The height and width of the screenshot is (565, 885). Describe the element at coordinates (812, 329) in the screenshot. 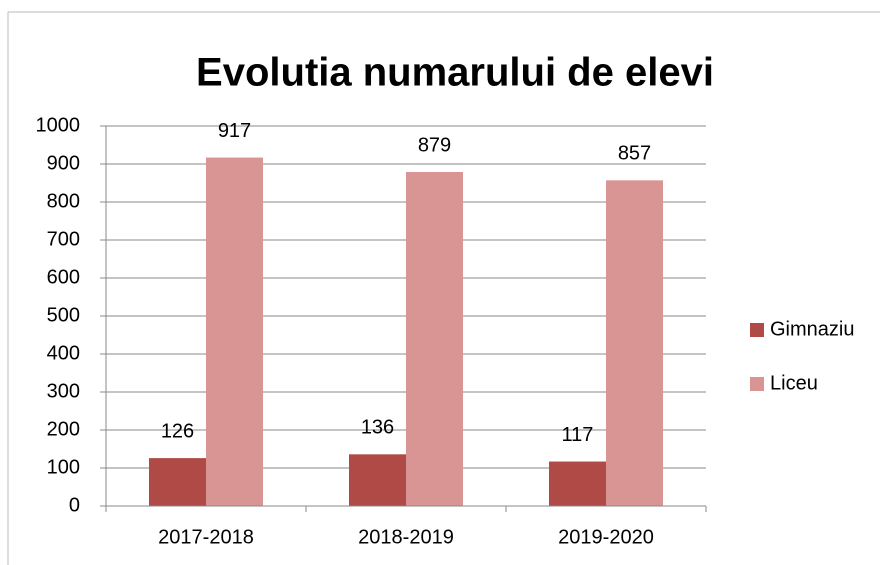

I see `legend-label: Gimnaziu` at that location.